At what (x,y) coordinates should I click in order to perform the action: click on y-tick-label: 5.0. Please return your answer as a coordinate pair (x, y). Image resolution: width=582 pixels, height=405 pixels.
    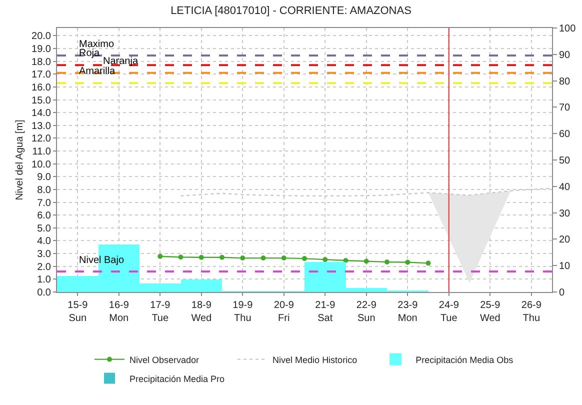
    Looking at the image, I should click on (44, 228).